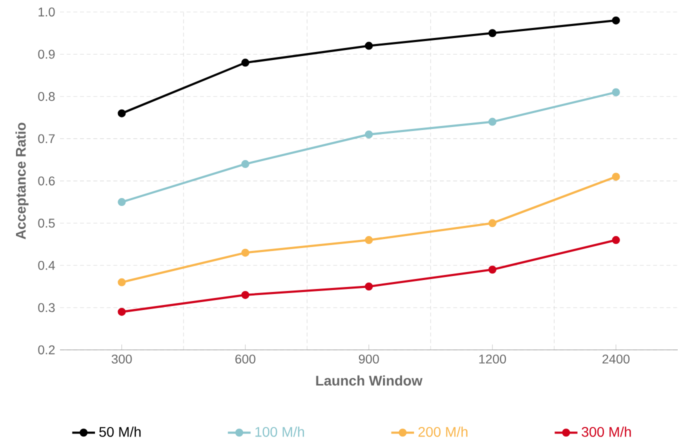 This screenshot has width=678, height=444. Describe the element at coordinates (368, 359) in the screenshot. I see `x-tick-label: 900` at that location.